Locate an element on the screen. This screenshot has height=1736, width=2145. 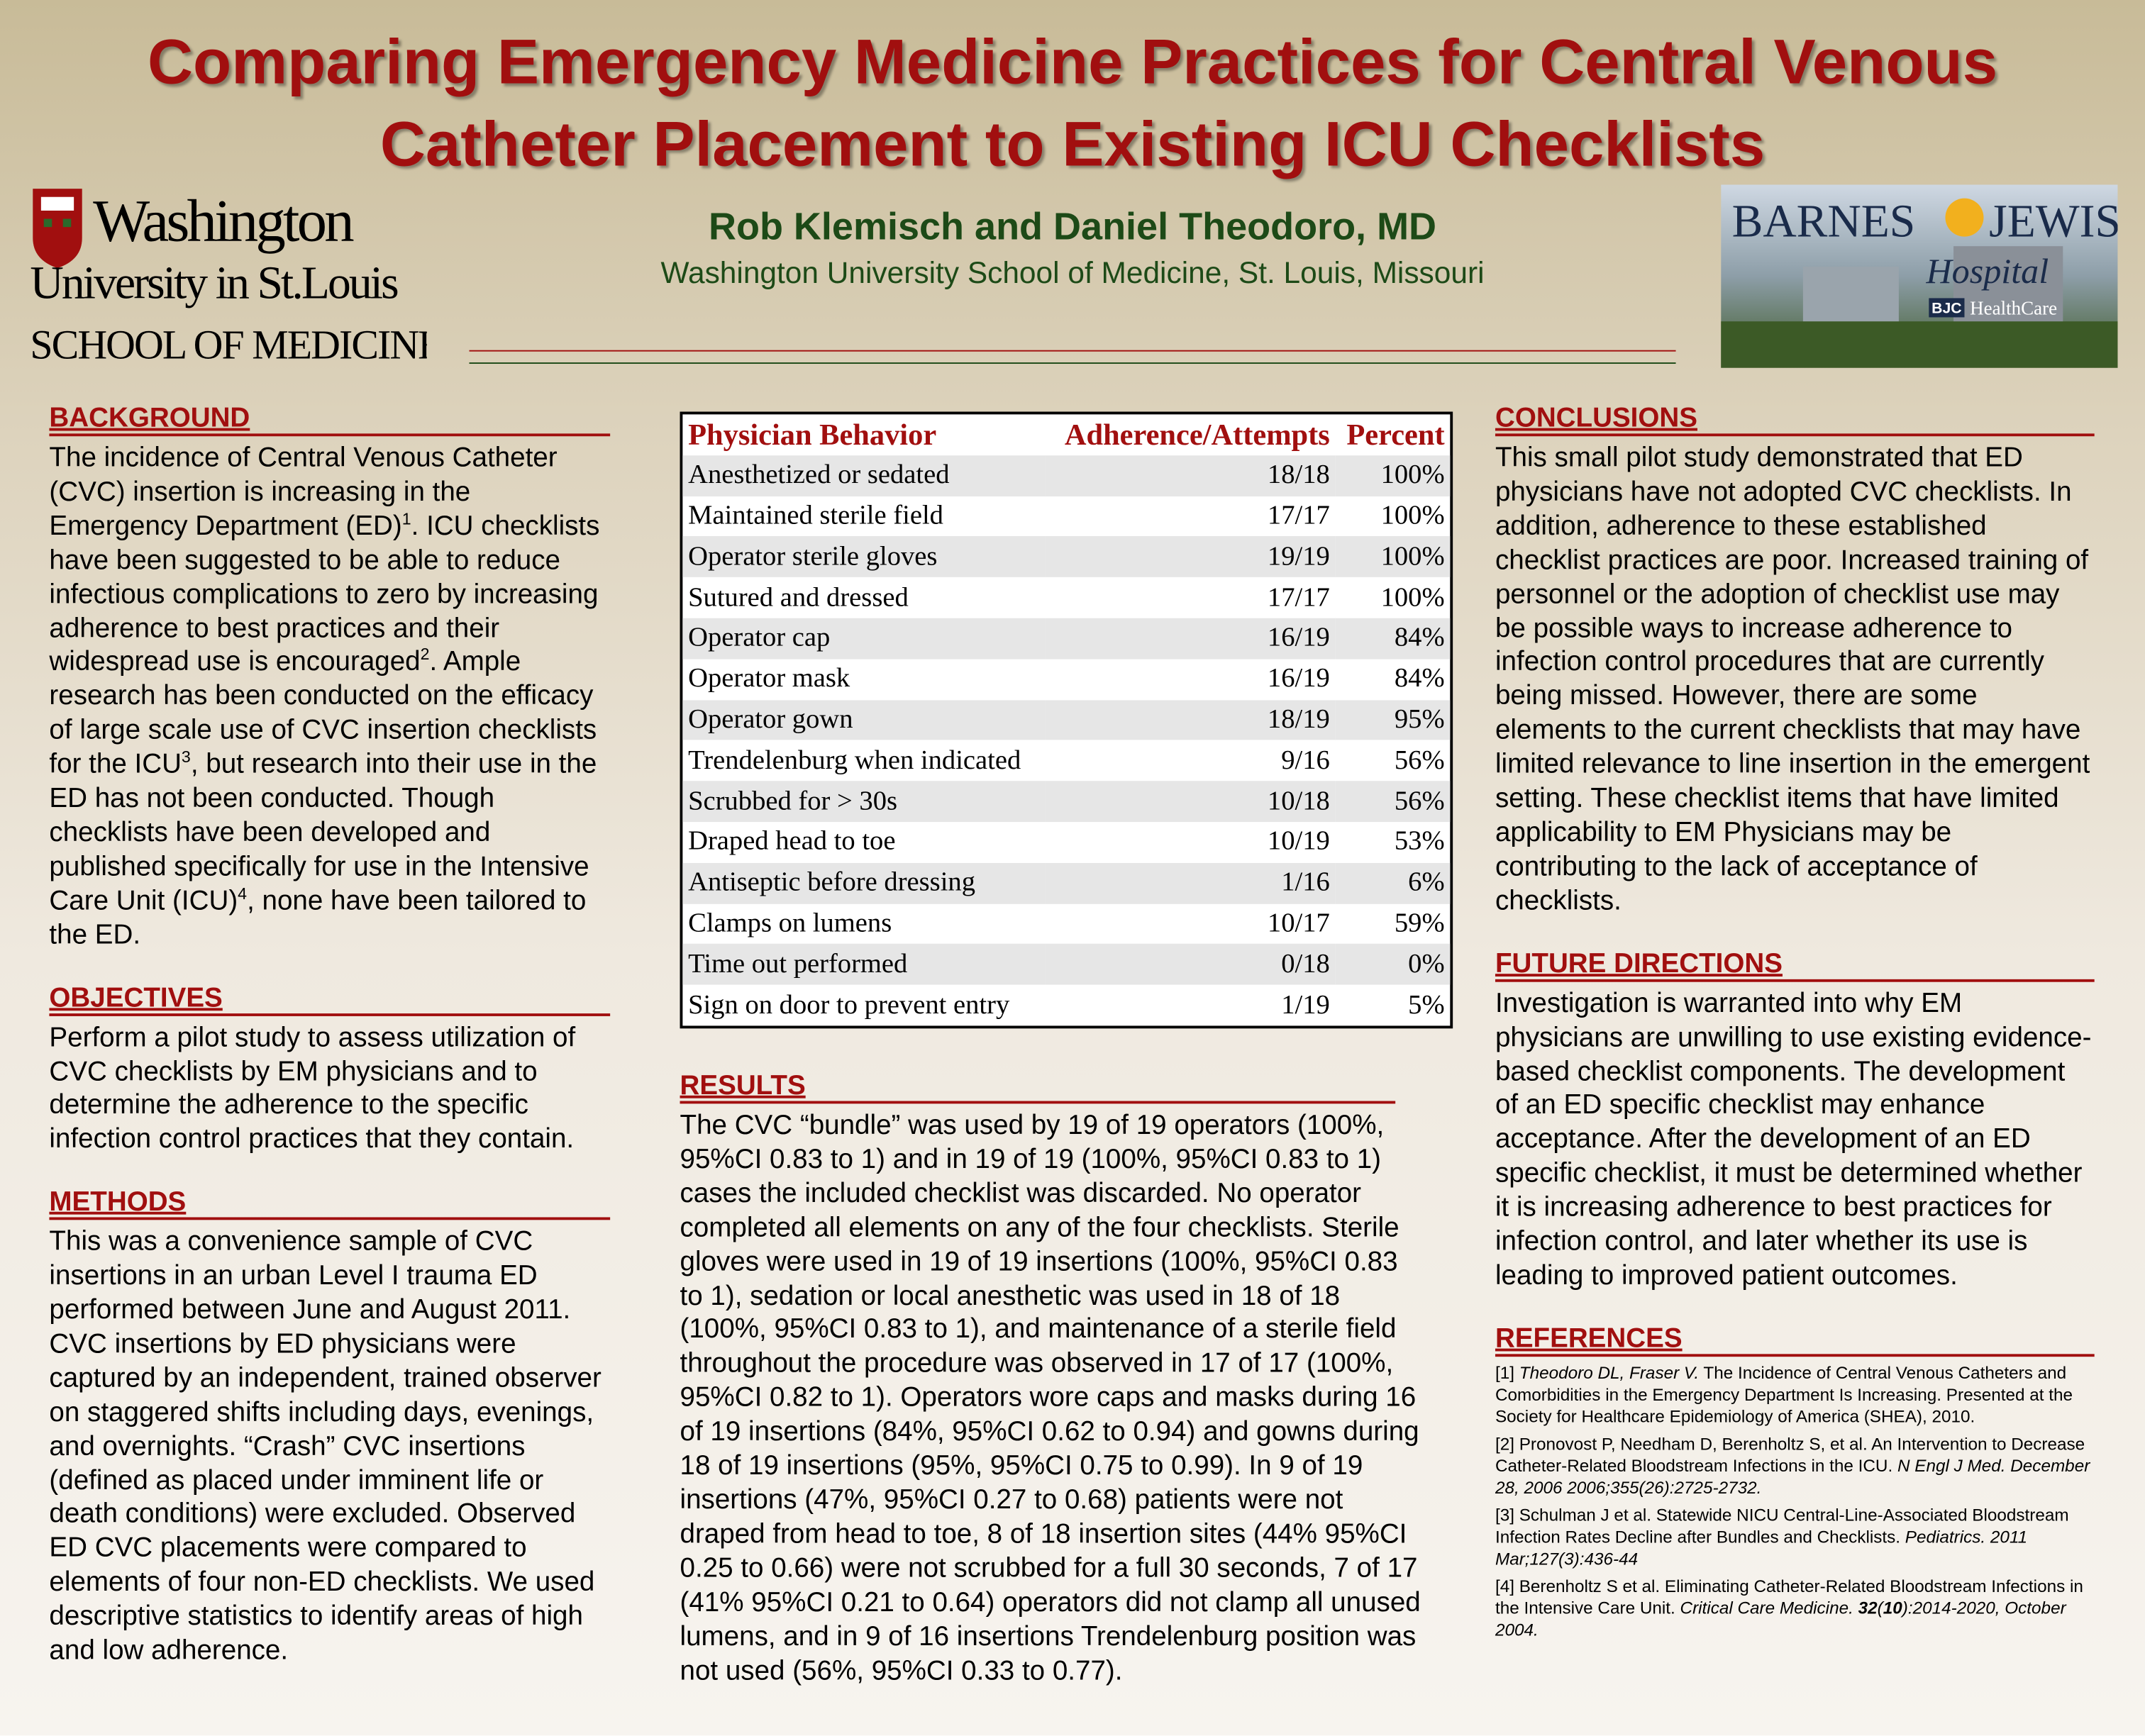
bjh-badge: BJC is located at coordinates (1946, 309).